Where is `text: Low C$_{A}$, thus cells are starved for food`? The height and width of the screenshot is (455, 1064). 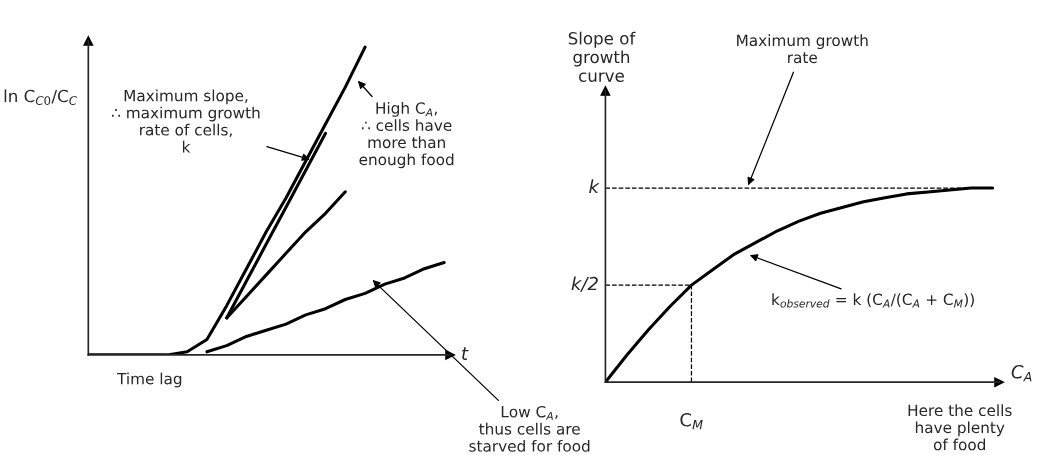 text: Low C$_{A}$, thus cells are starved for food is located at coordinates (529, 428).